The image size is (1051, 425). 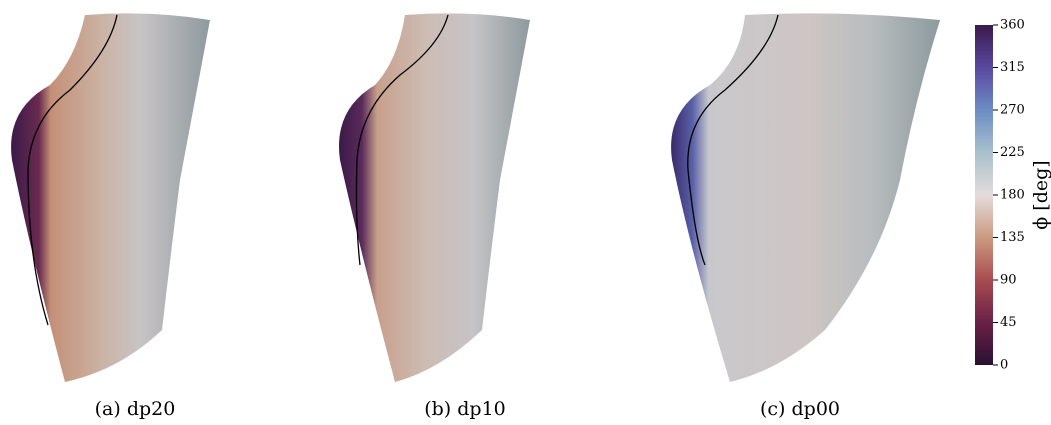 I want to click on colorbar, so click(x=984, y=195).